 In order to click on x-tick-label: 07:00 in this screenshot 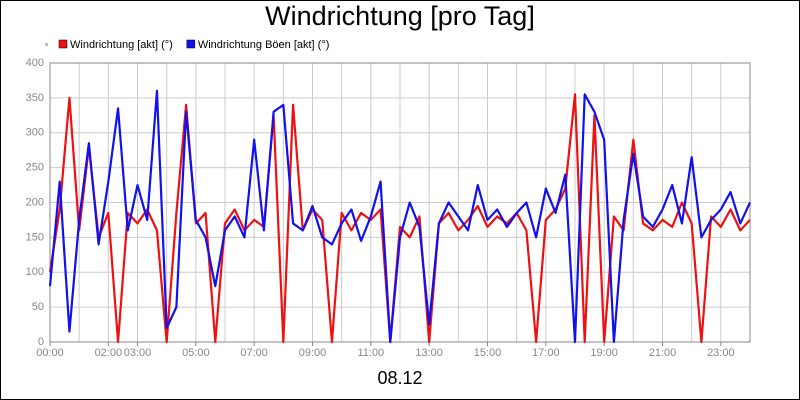, I will do `click(254, 353)`.